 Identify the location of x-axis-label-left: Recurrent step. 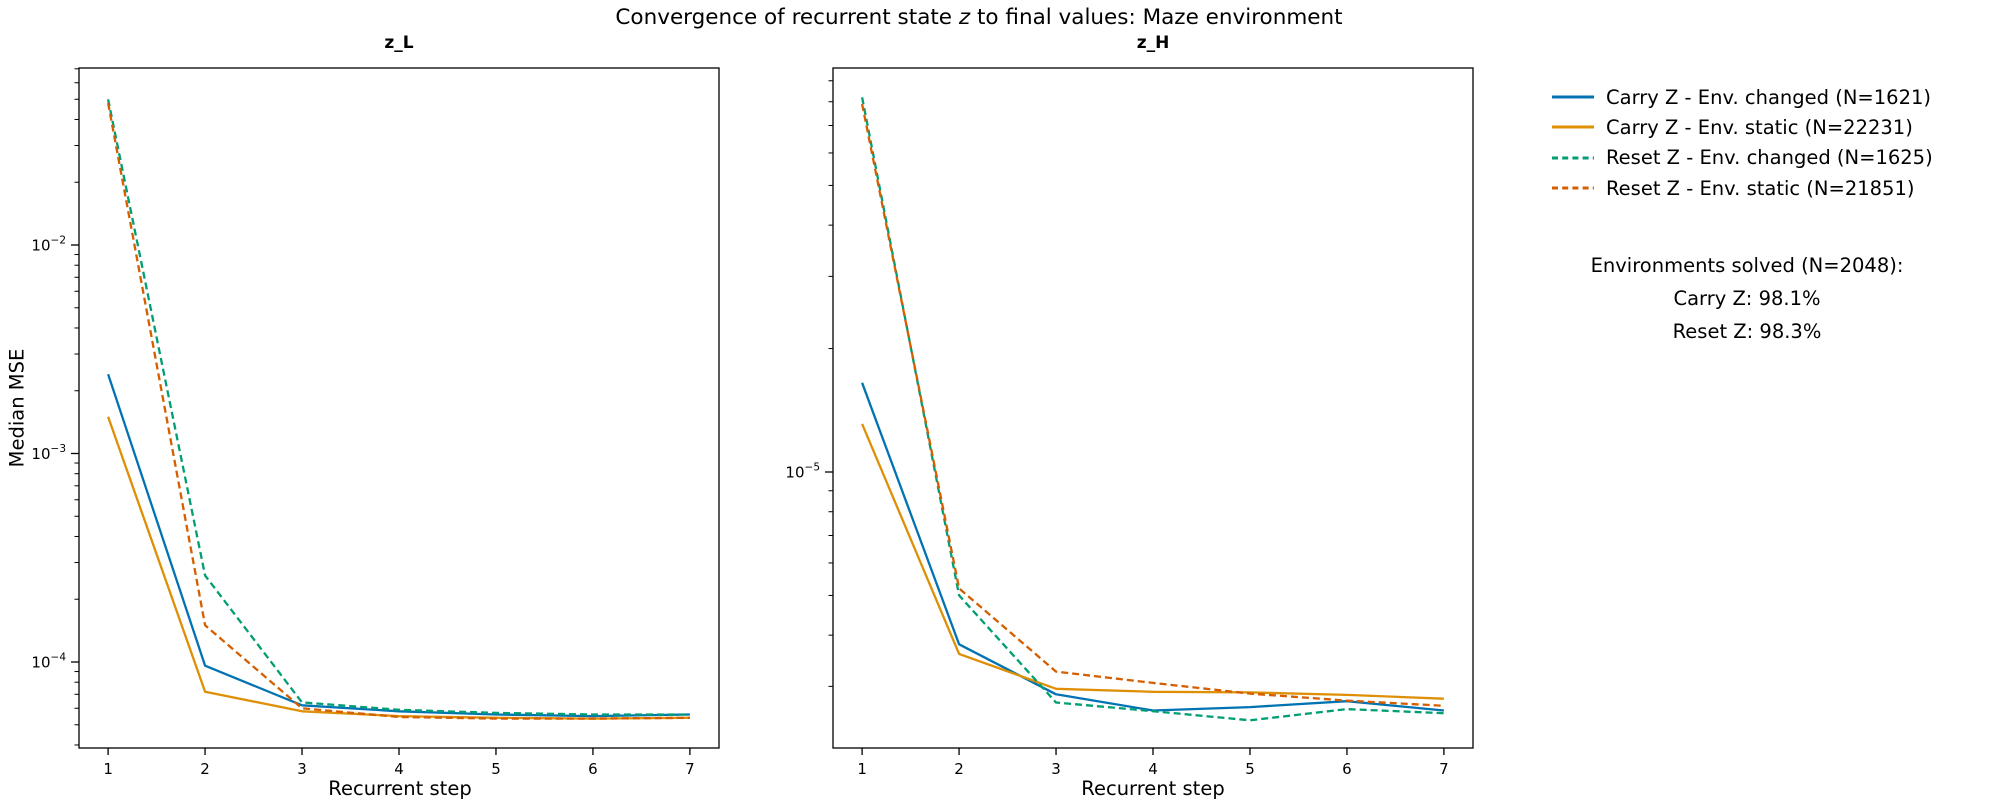
(400, 788).